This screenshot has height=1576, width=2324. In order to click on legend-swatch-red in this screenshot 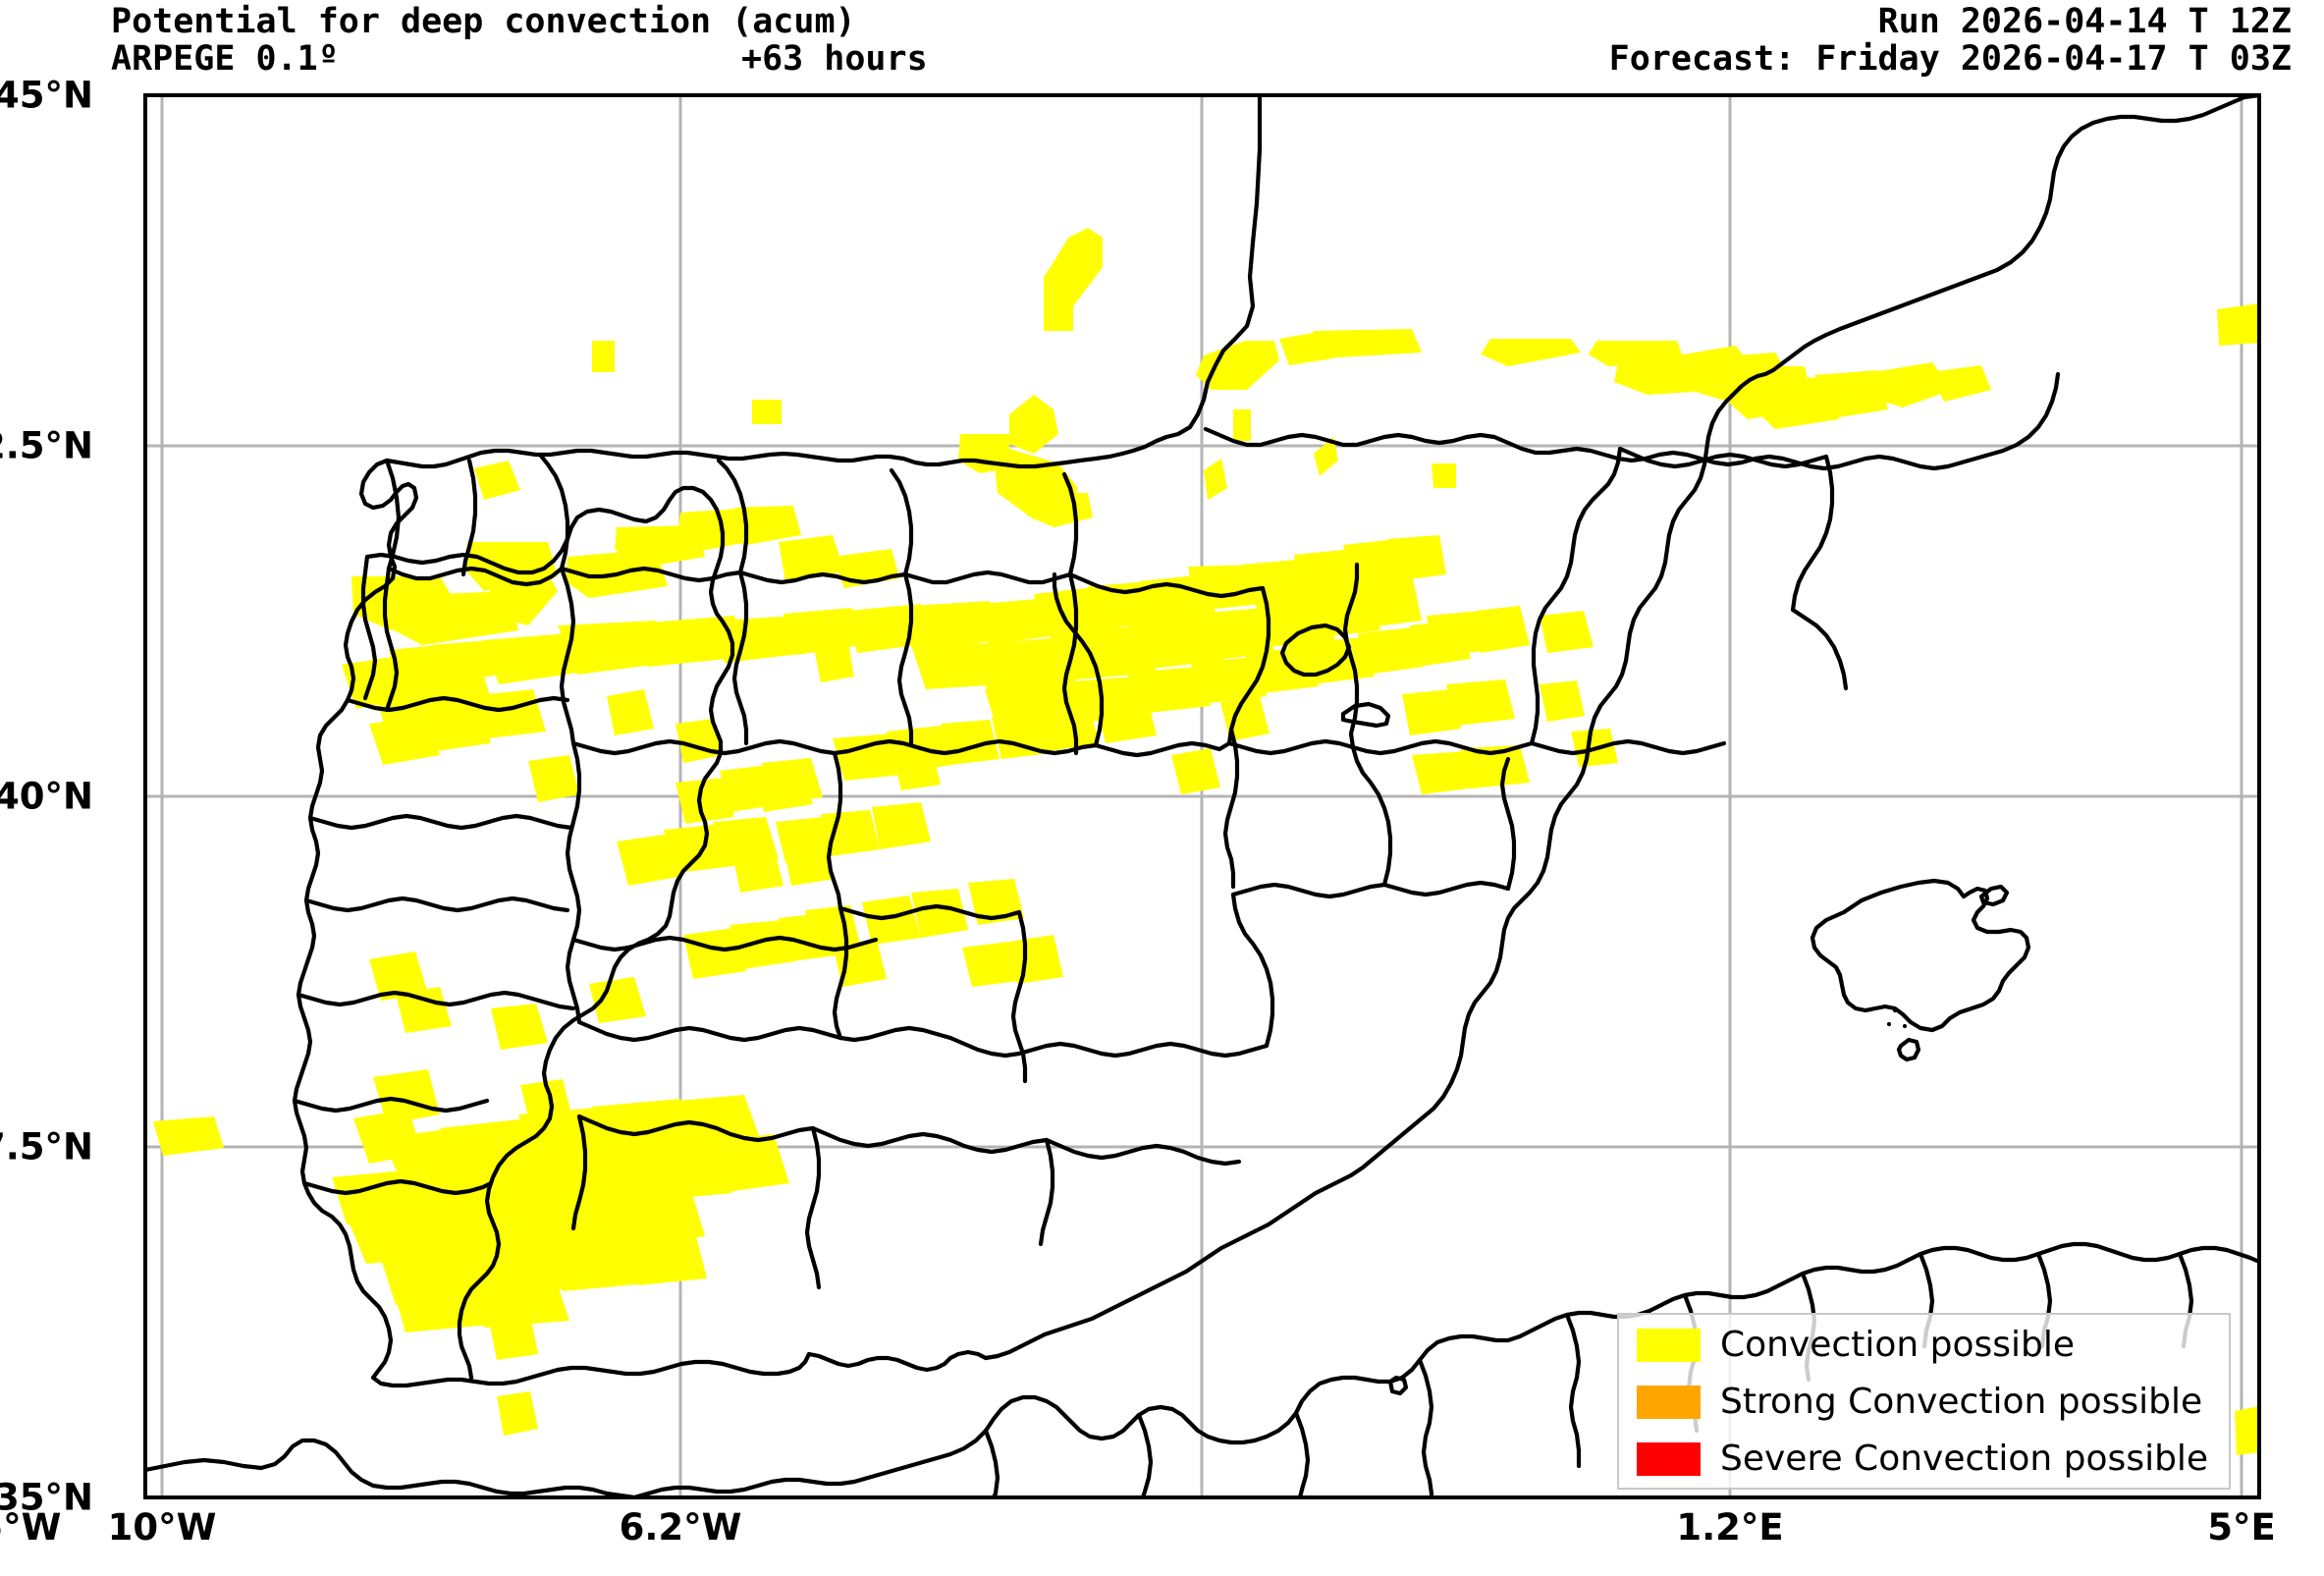, I will do `click(1669, 1459)`.